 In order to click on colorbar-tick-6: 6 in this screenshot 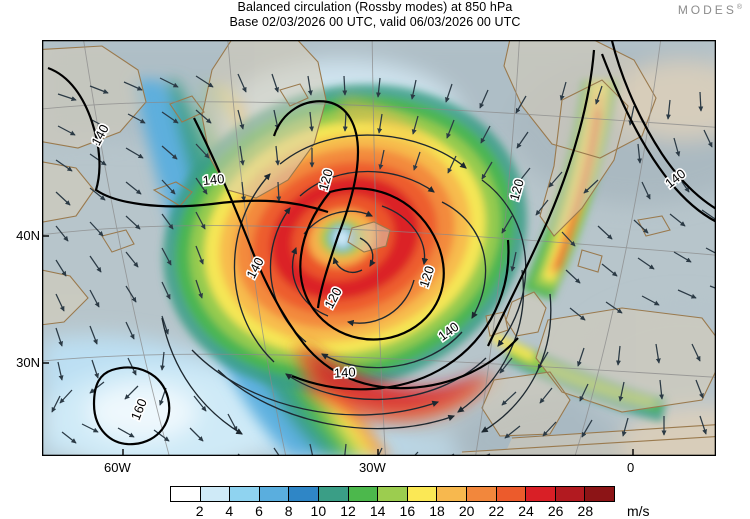, I will do `click(259, 511)`.